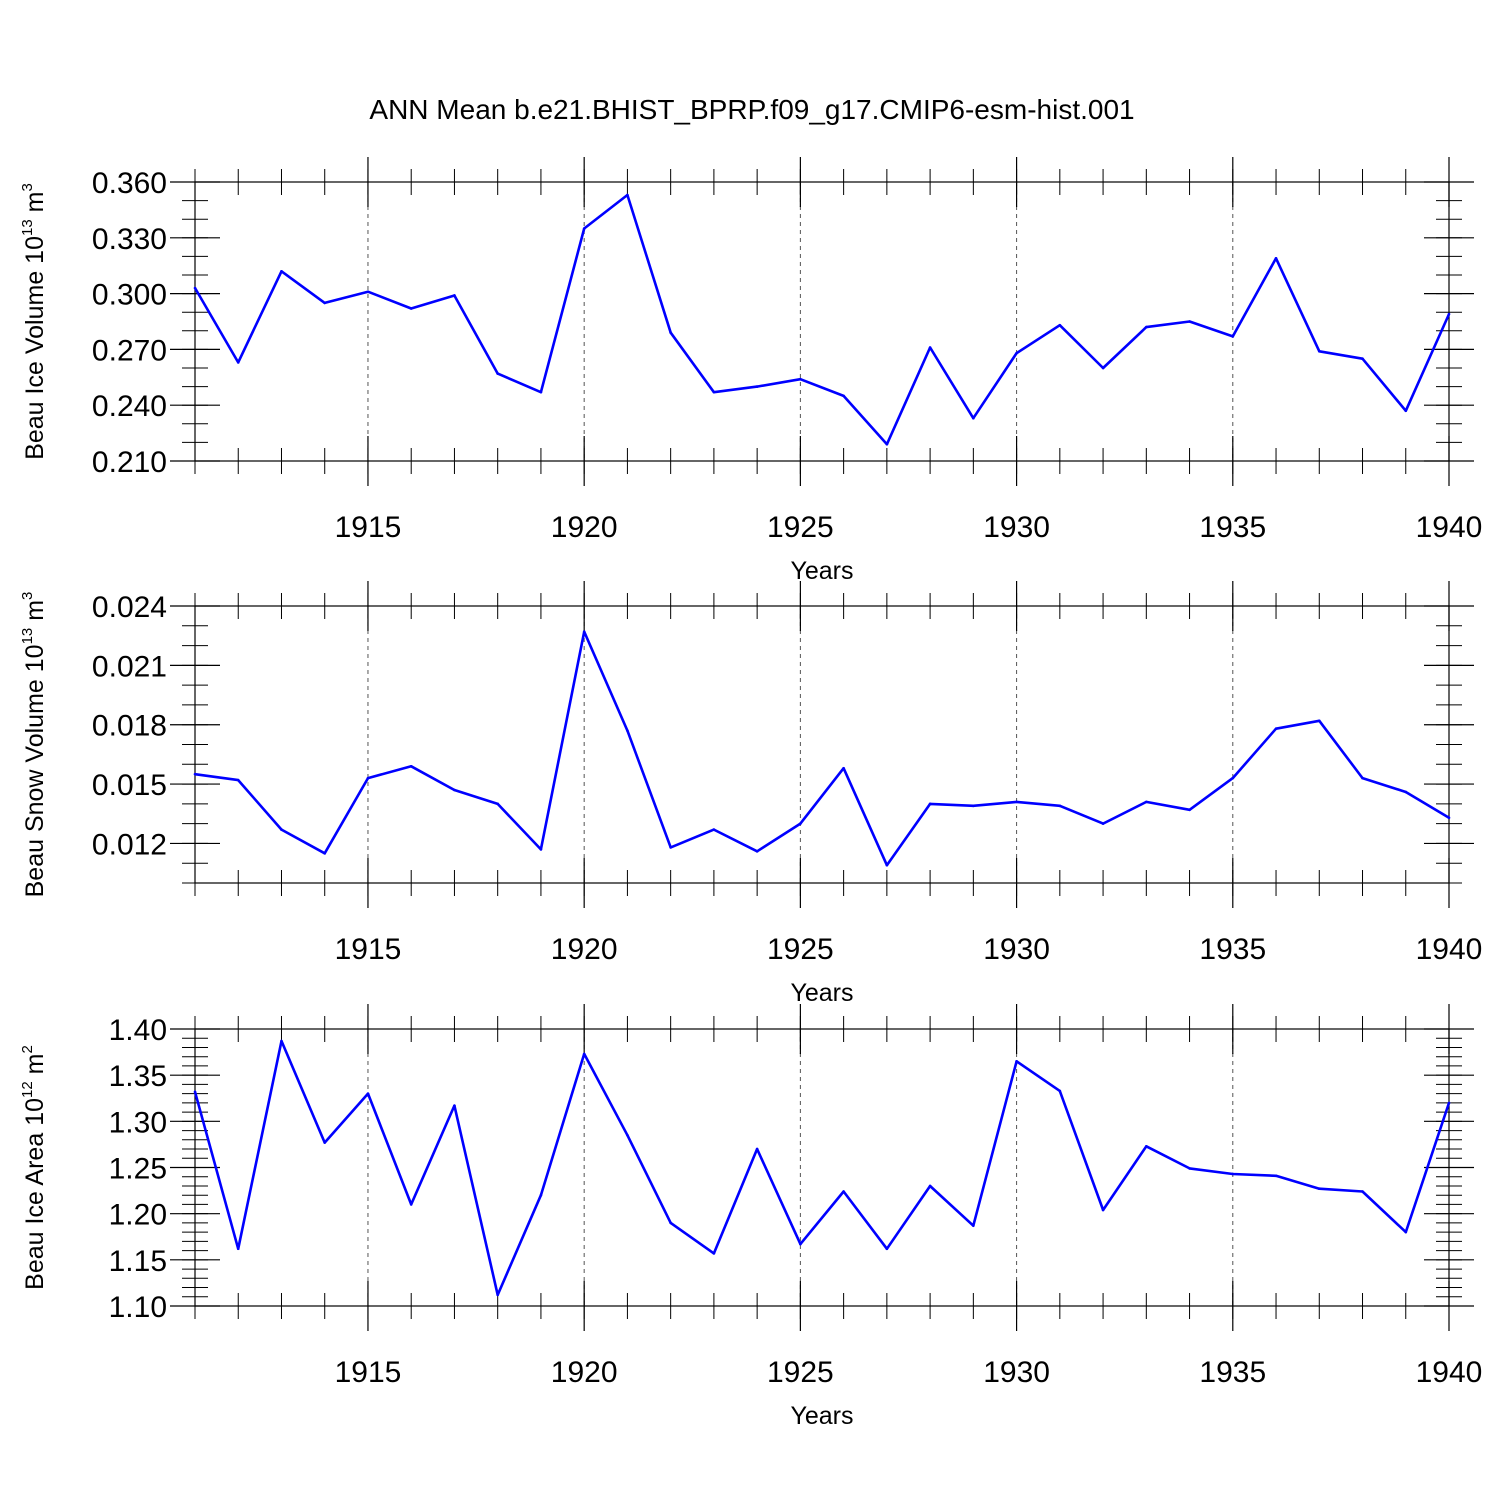 This screenshot has width=1500, height=1500. Describe the element at coordinates (138, 1215) in the screenshot. I see `y-tick-label: 1.20` at that location.